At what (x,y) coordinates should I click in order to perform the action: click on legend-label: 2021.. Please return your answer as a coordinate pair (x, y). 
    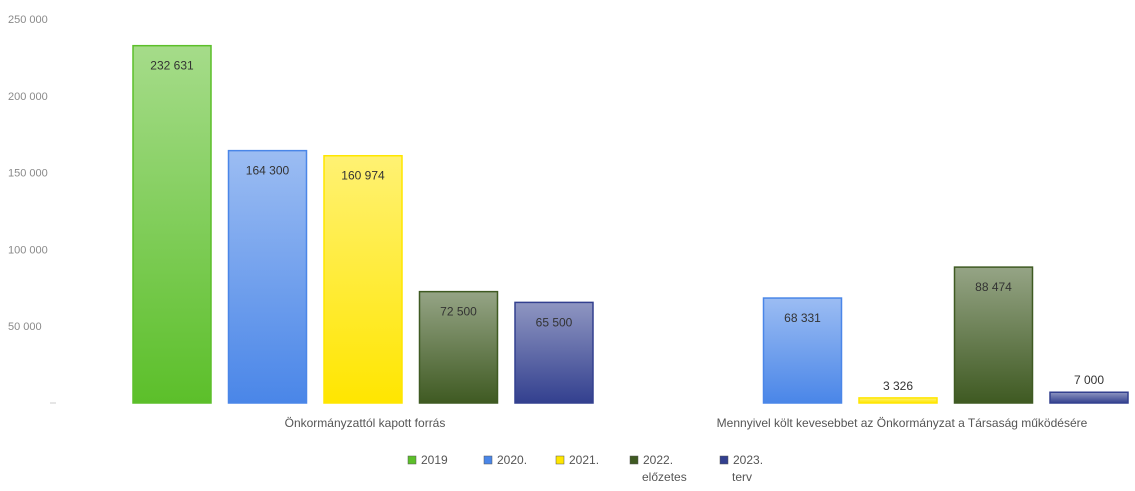
    Looking at the image, I should click on (584, 460).